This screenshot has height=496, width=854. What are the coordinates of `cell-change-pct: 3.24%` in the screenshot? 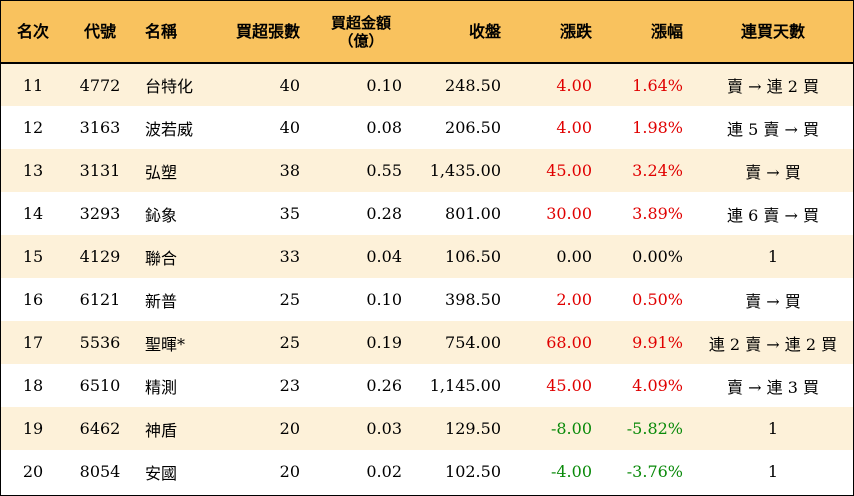 It's located at (657, 170).